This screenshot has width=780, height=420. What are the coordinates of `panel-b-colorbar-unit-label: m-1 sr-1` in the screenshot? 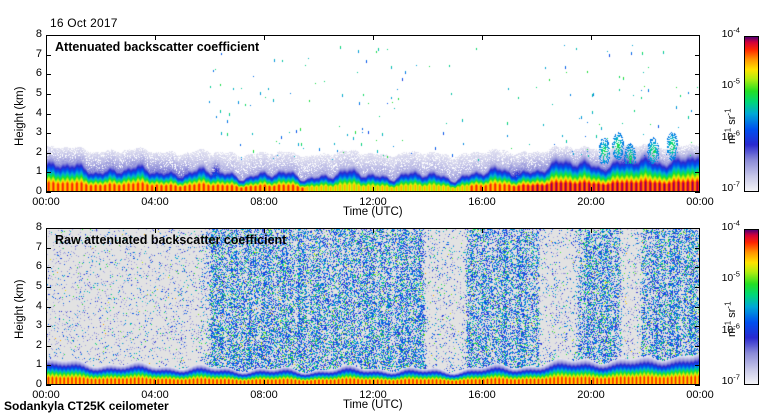 It's located at (730, 319).